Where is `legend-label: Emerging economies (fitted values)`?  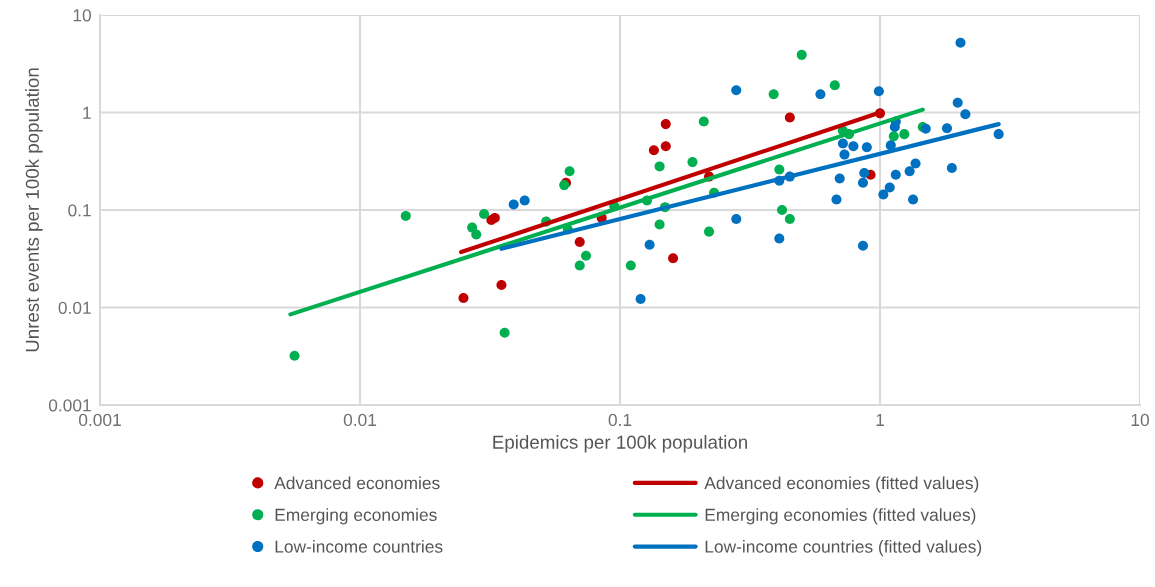 legend-label: Emerging economies (fitted values) is located at coordinates (840, 516).